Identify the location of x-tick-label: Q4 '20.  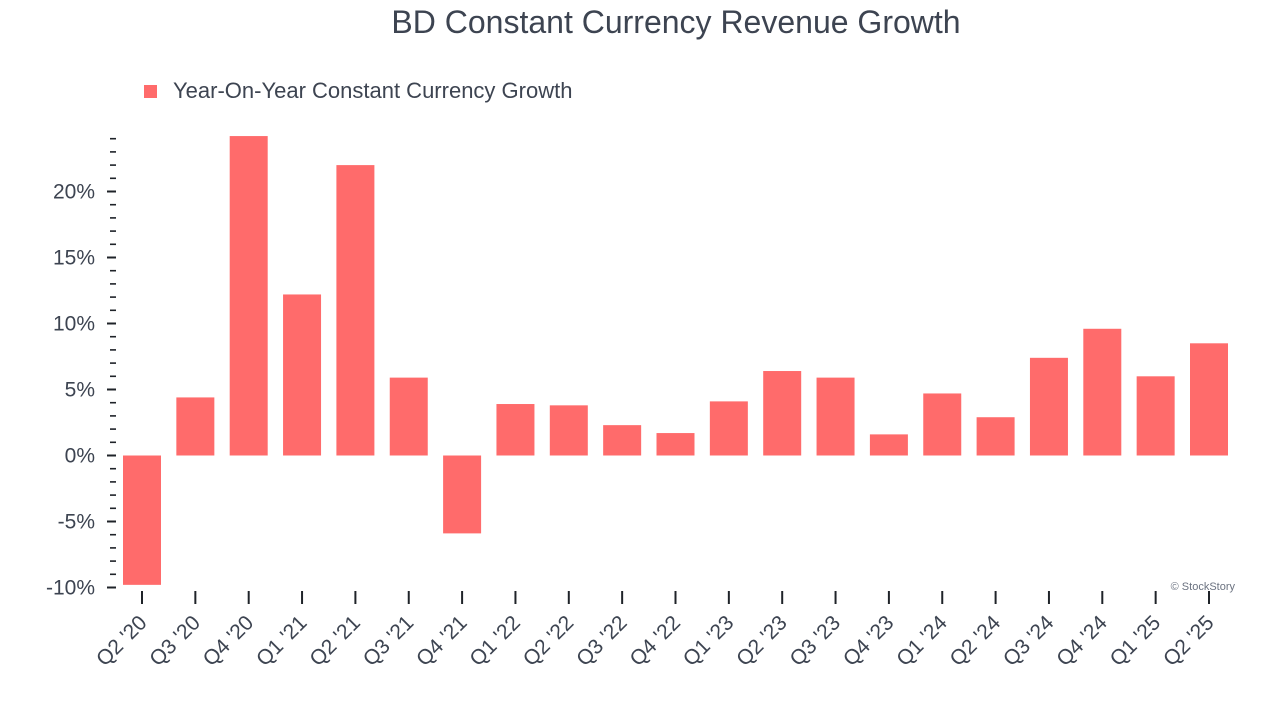
(229, 641).